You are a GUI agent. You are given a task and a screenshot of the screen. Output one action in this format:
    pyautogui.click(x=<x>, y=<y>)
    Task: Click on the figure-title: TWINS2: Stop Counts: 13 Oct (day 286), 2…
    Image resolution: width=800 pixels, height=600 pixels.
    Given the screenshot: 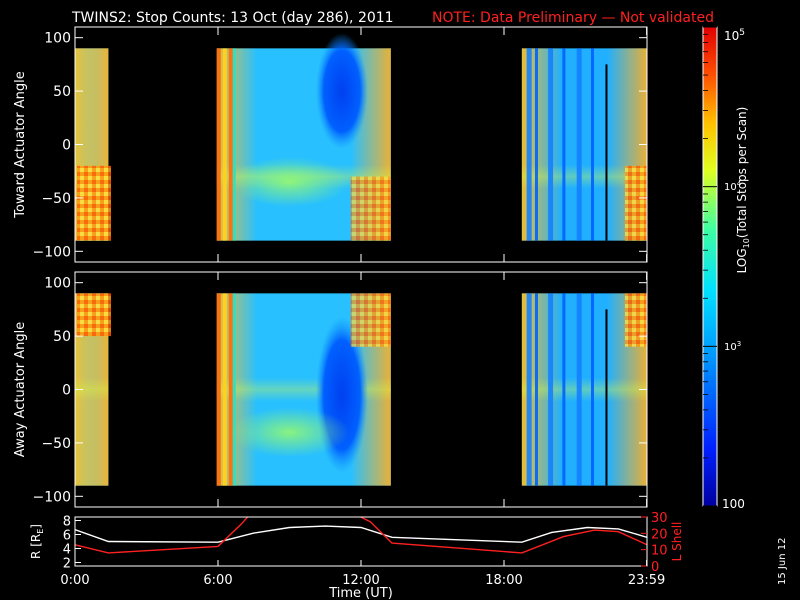 What is the action you would take?
    pyautogui.click(x=232, y=18)
    